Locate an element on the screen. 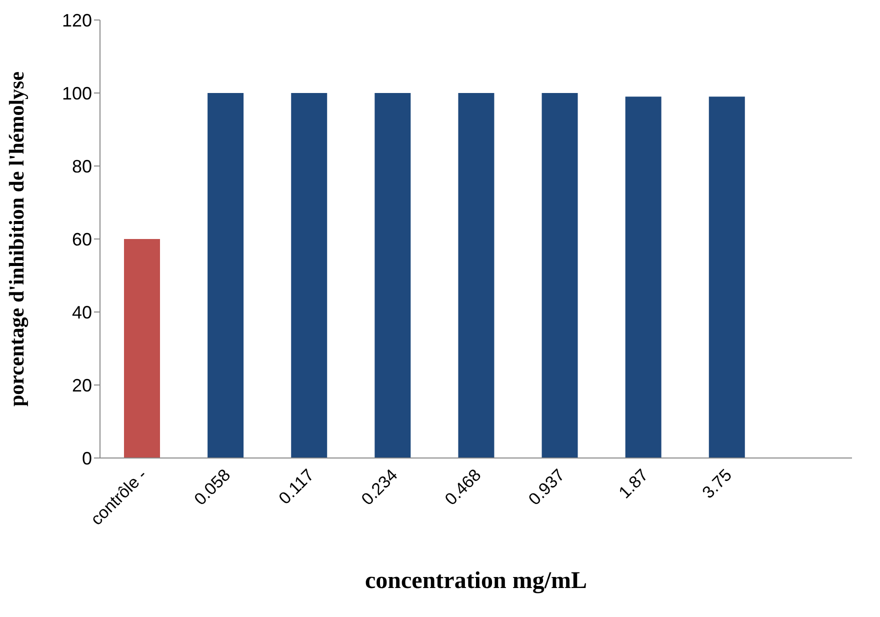 This screenshot has height=617, width=880. y-tick-label: 120 is located at coordinates (77, 20).